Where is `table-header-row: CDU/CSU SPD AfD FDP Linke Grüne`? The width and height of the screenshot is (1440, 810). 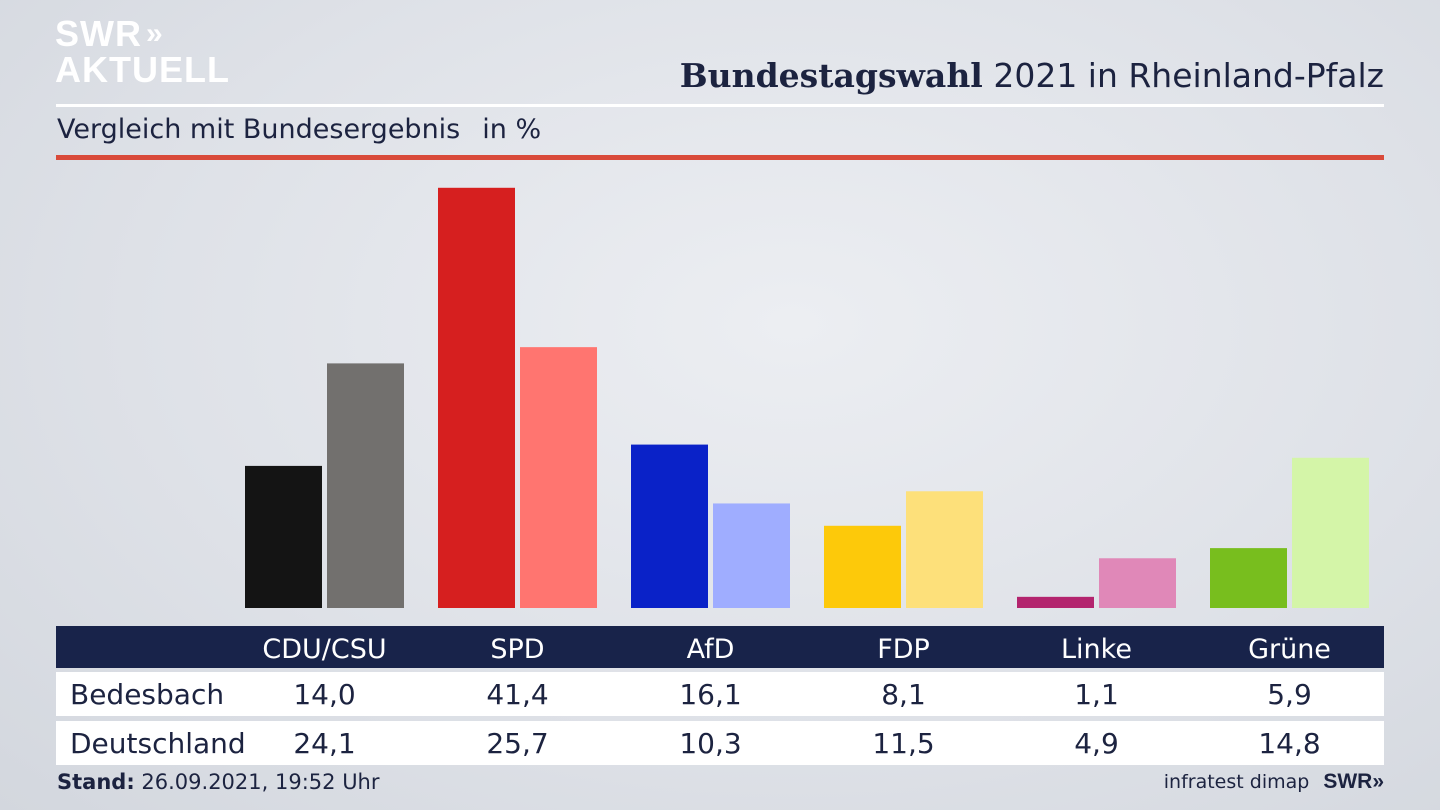
table-header-row: CDU/CSU SPD AfD FDP Linke Grüne is located at coordinates (720, 647).